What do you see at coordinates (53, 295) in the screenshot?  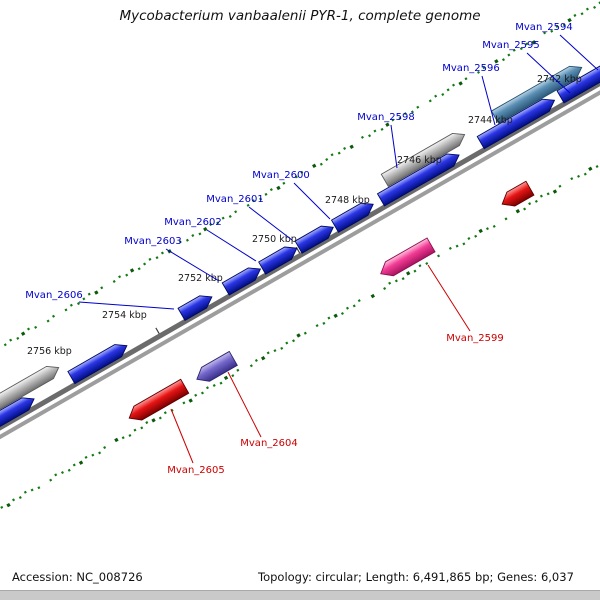 I see `gene-label-Mvan_2606: Mvan_2606` at bounding box center [53, 295].